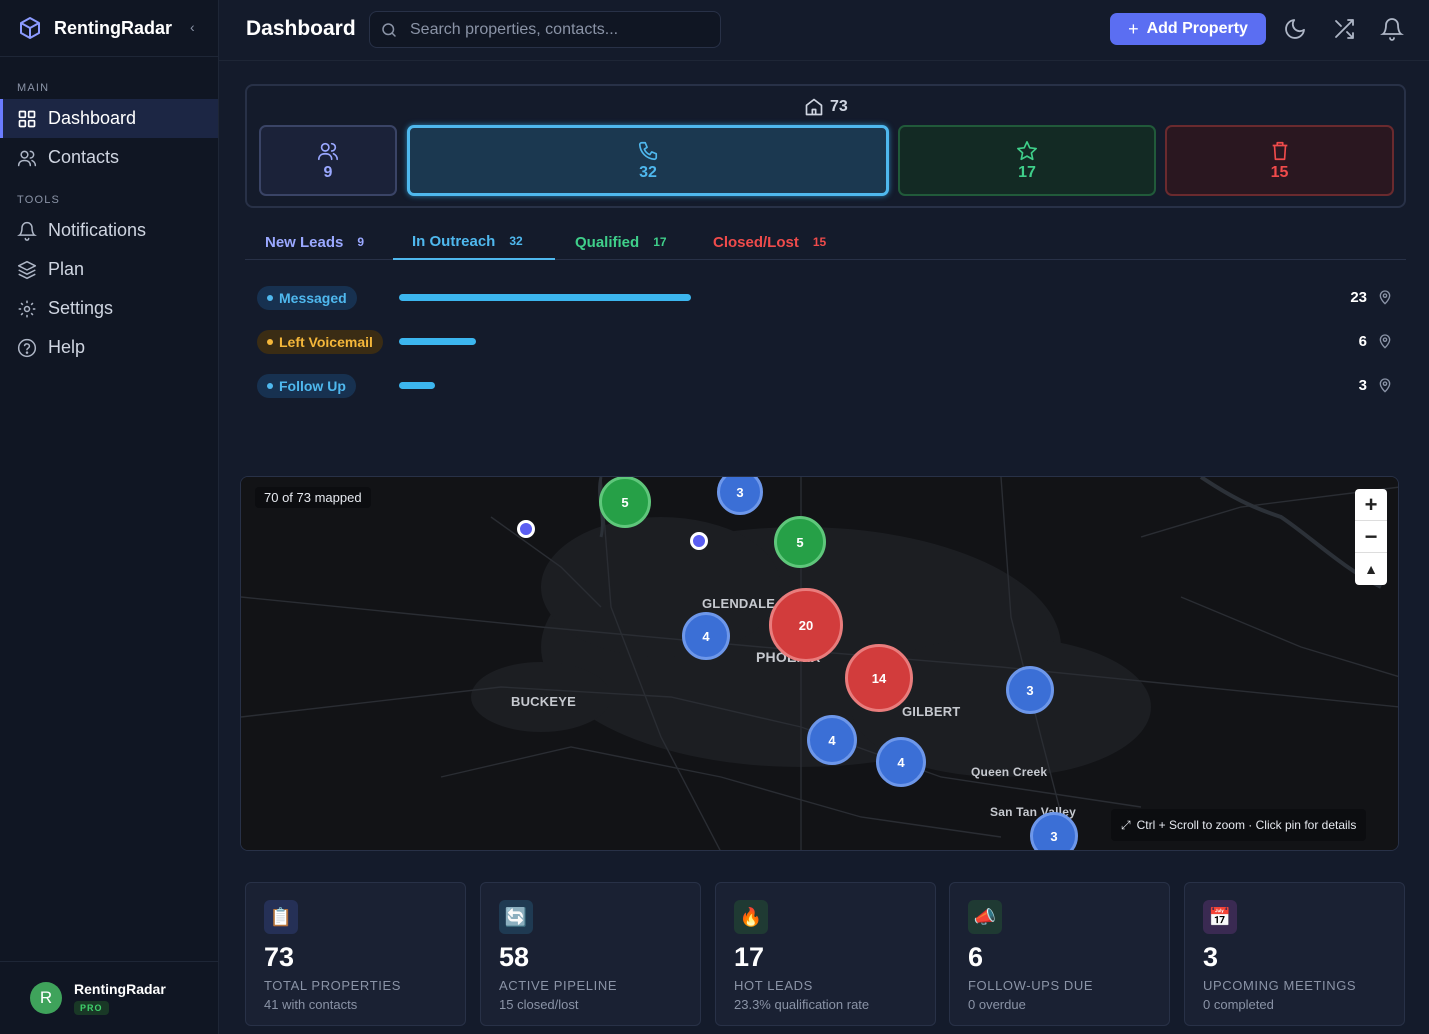 The width and height of the screenshot is (1429, 1034). I want to click on section-label-tools: TOOLS, so click(39, 200).